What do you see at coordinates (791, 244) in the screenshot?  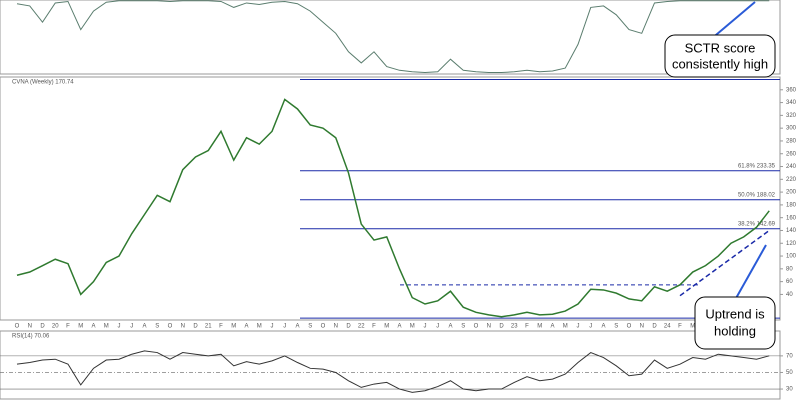 I see `y-tick-label: 120` at bounding box center [791, 244].